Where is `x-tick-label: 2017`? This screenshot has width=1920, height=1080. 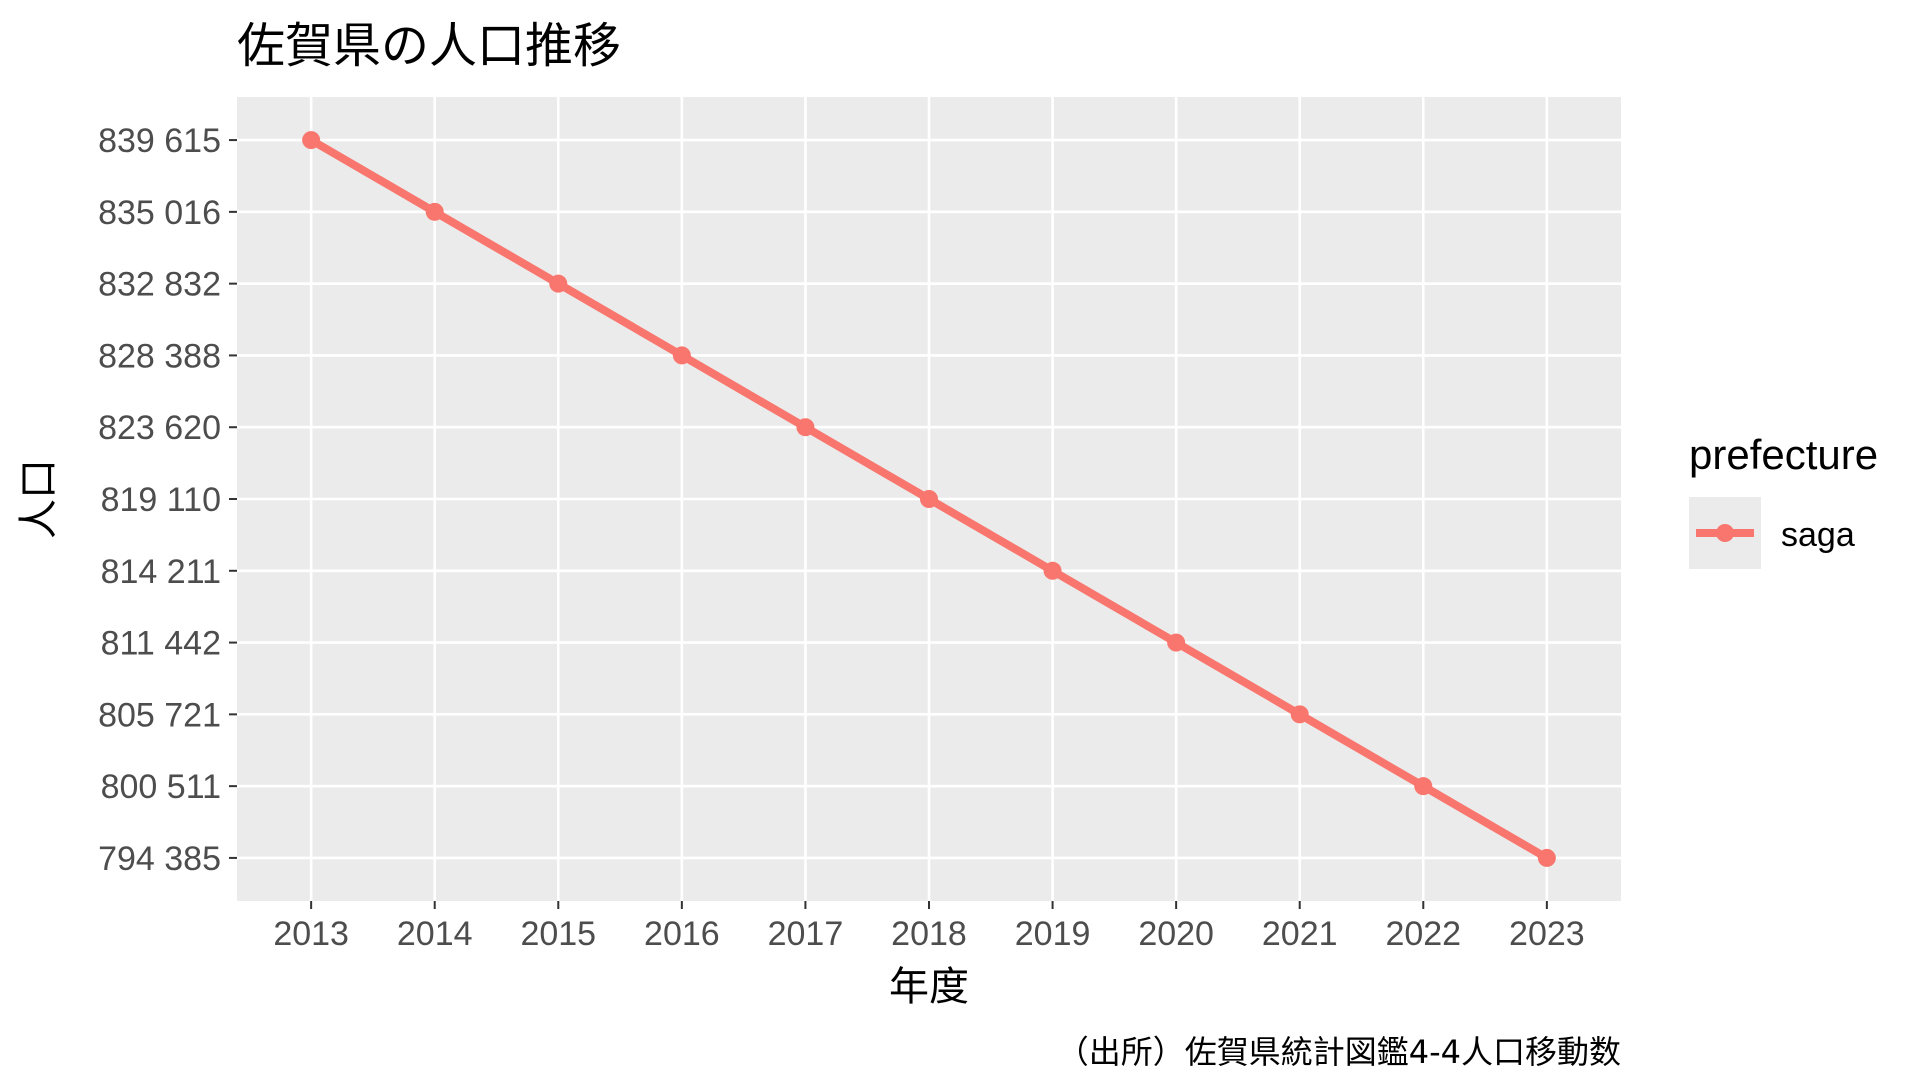
x-tick-label: 2017 is located at coordinates (806, 934).